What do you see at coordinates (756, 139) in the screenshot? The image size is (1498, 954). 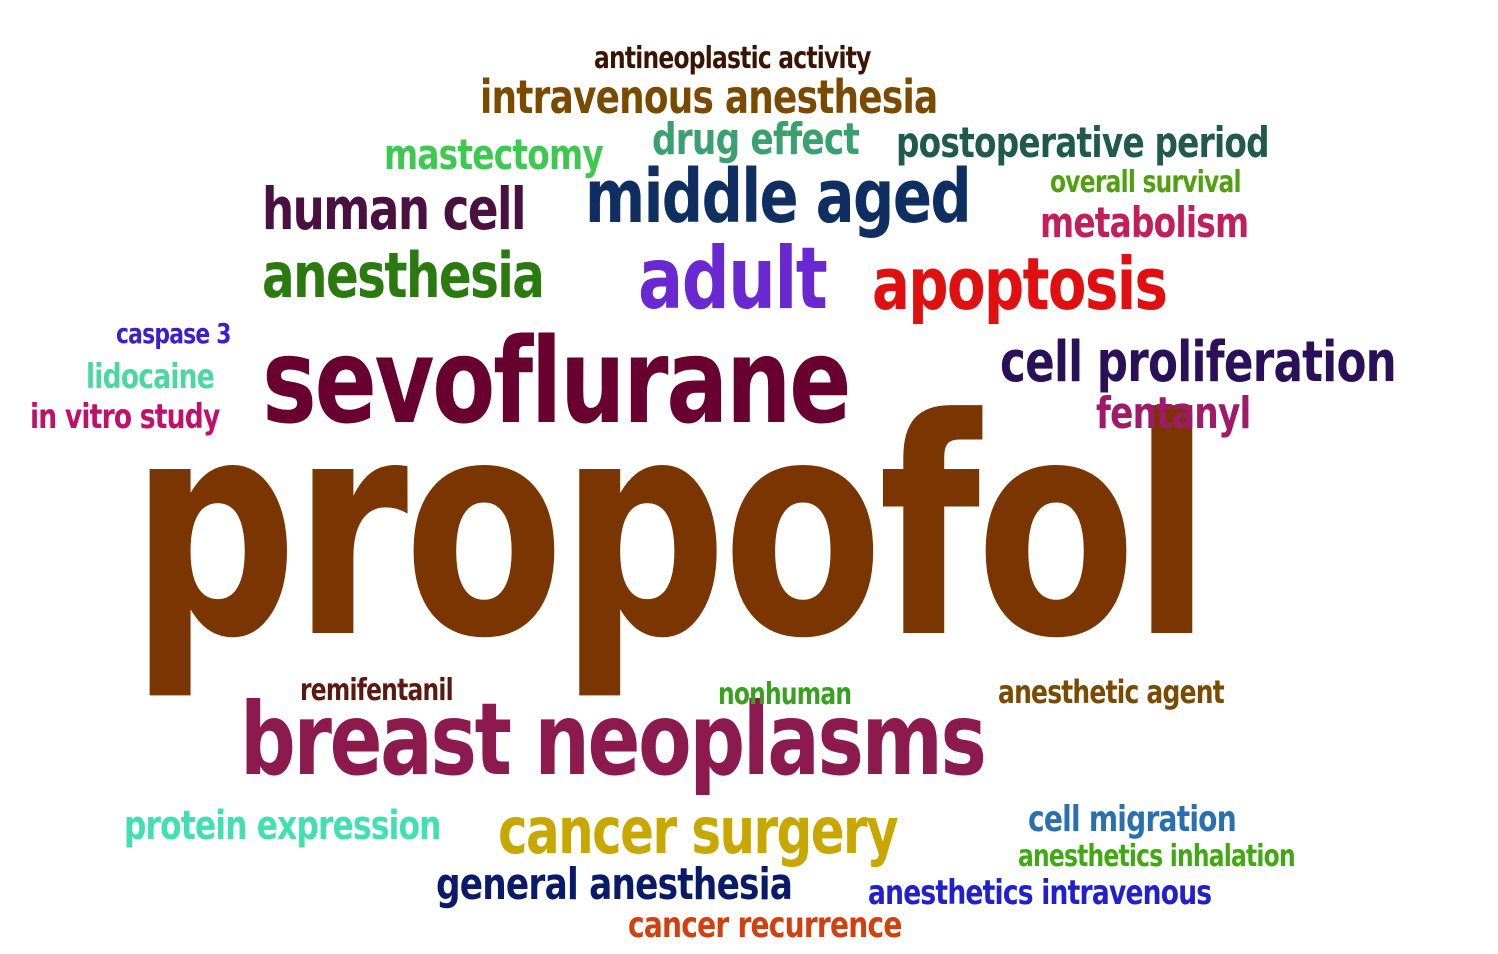 I see `word-drug-effect: drug effect` at bounding box center [756, 139].